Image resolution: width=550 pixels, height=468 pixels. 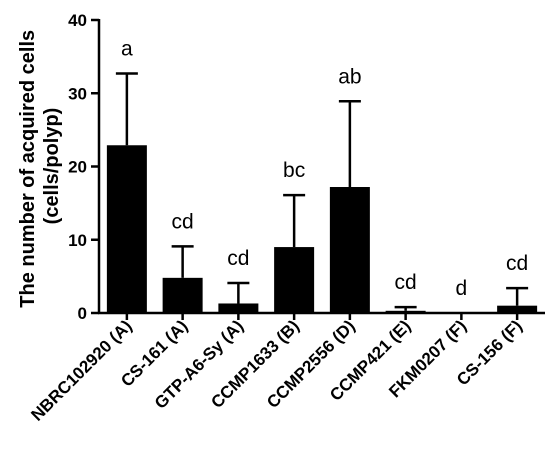 I want to click on y-tick-label: 40, so click(x=77, y=20).